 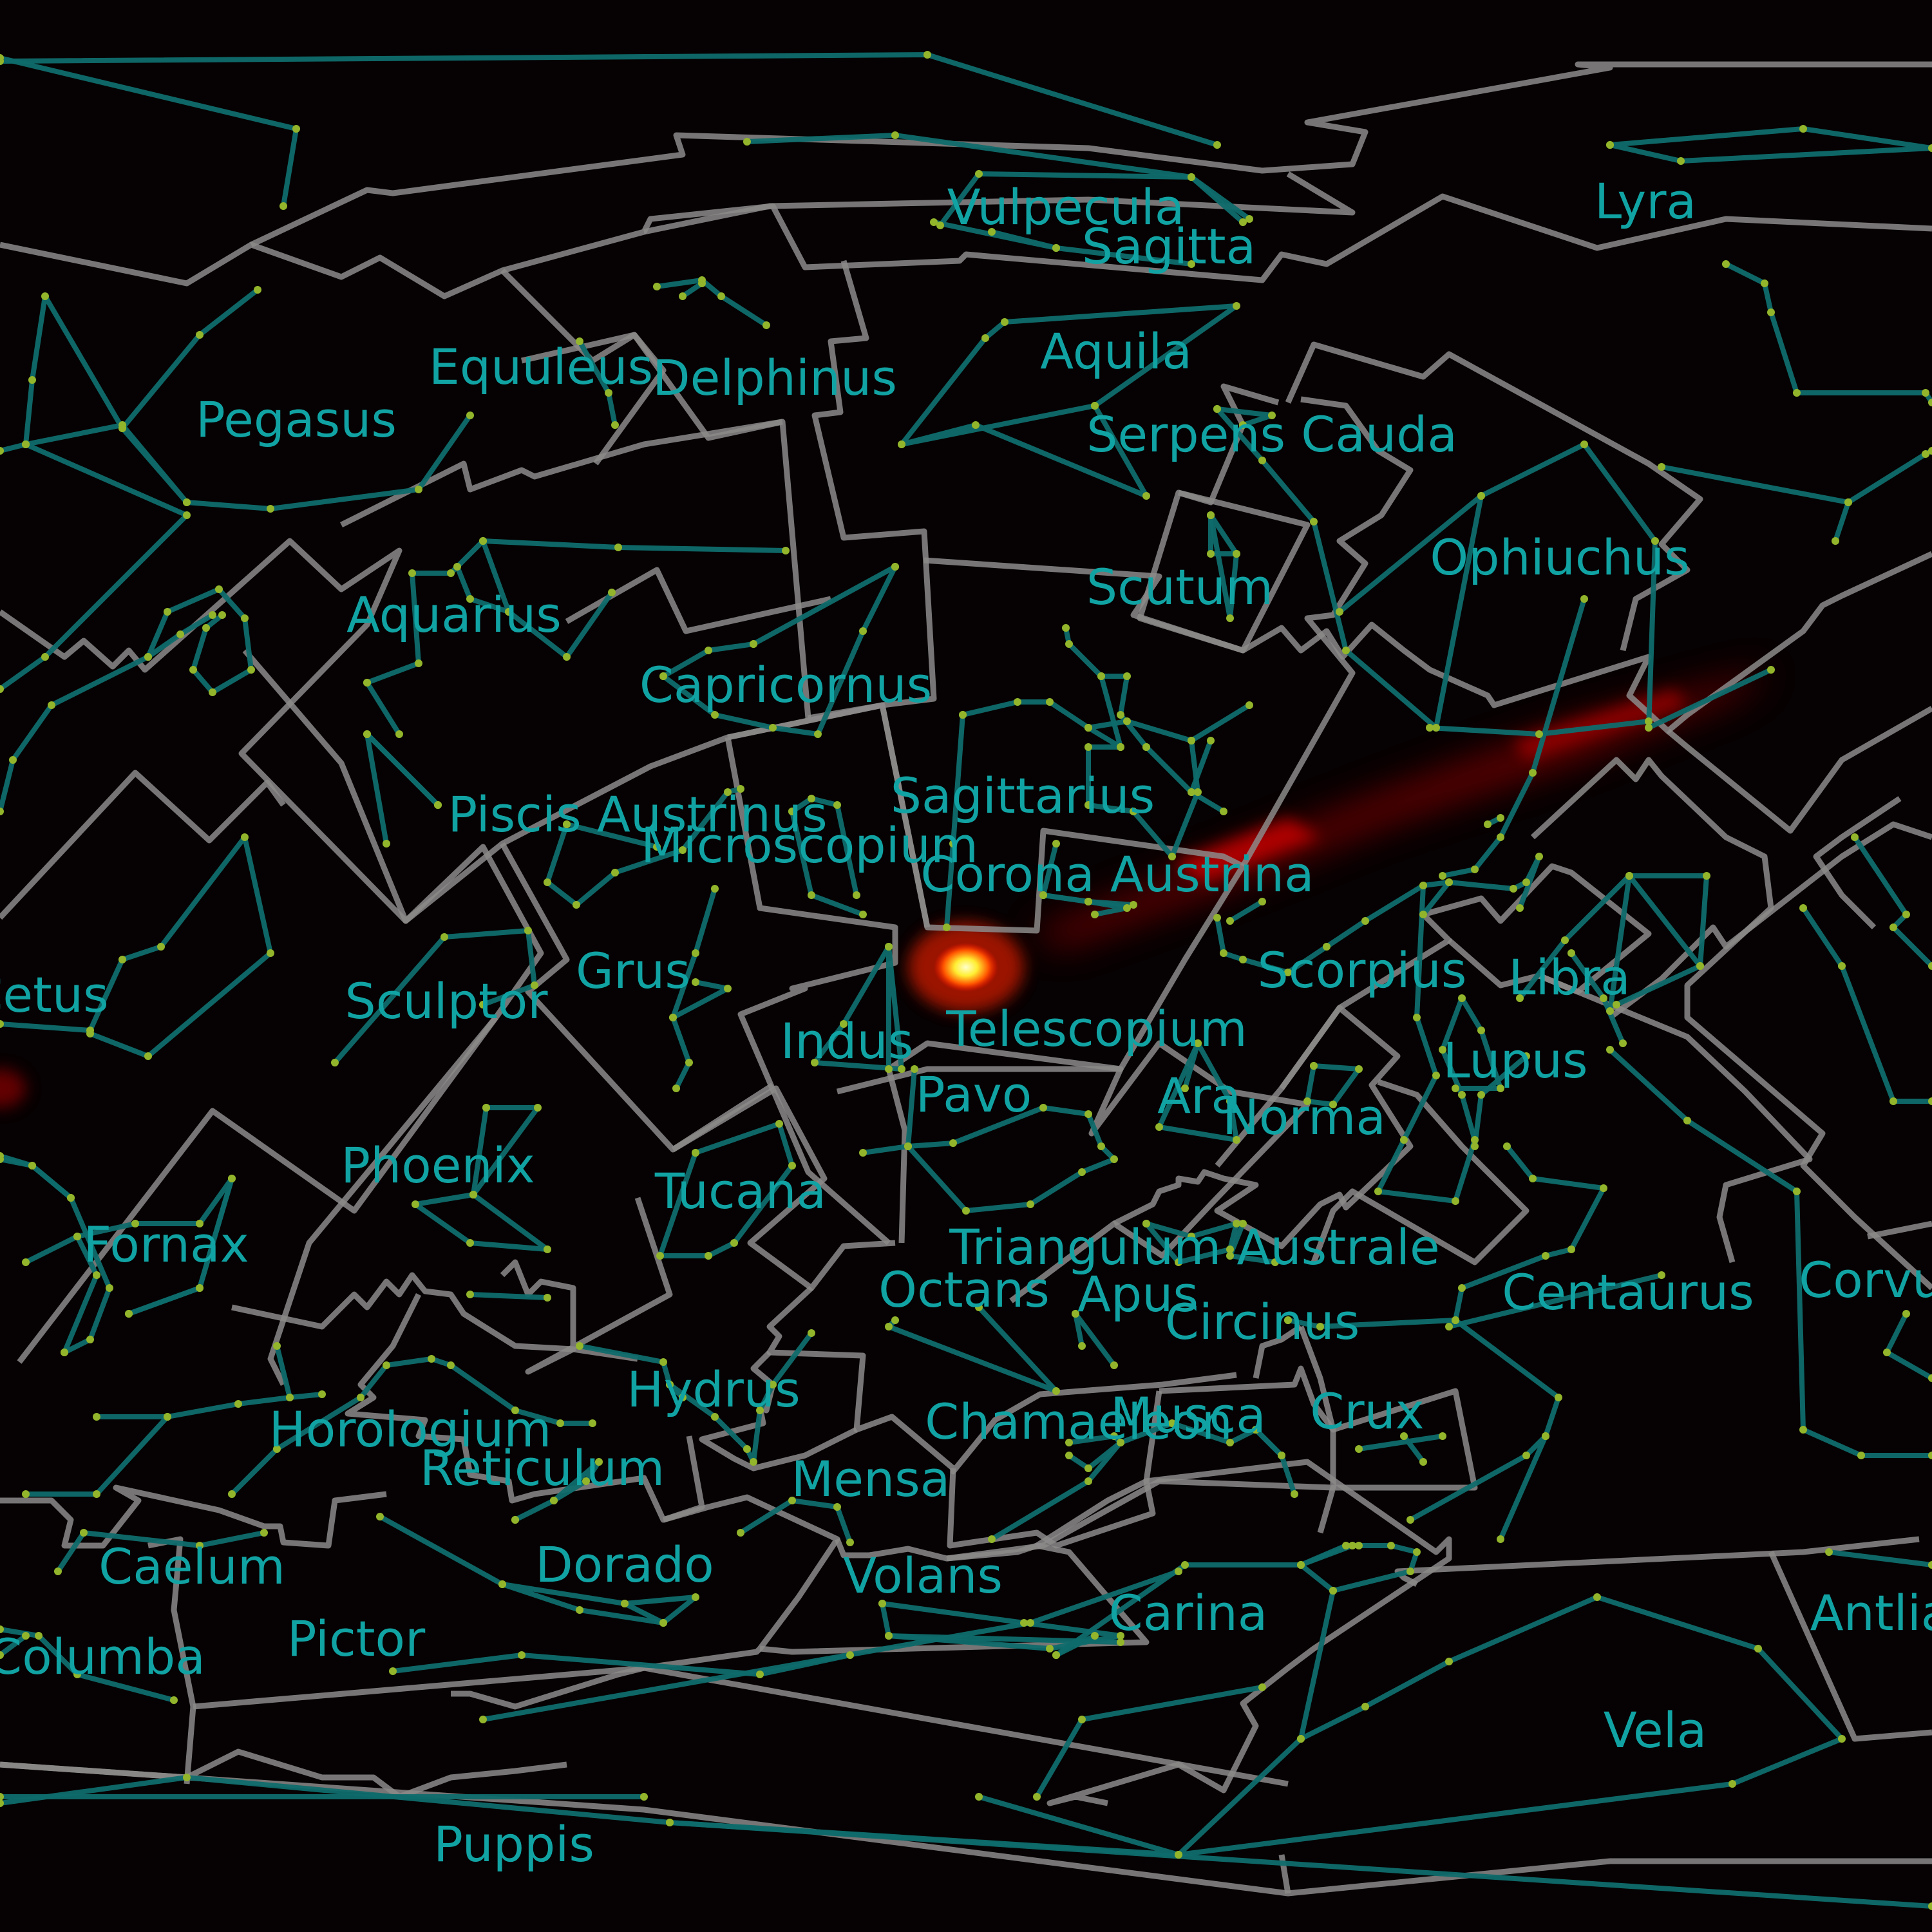 What do you see at coordinates (1263, 1127) in the screenshot?
I see `boundary-triangulum` at bounding box center [1263, 1127].